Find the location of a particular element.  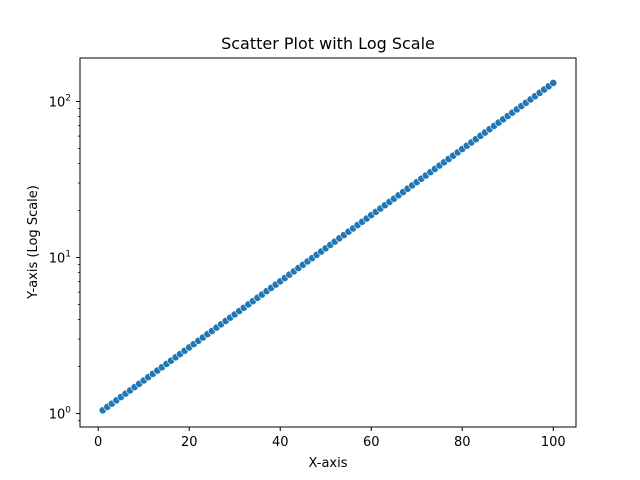

x-tick-label: 40 is located at coordinates (280, 442).